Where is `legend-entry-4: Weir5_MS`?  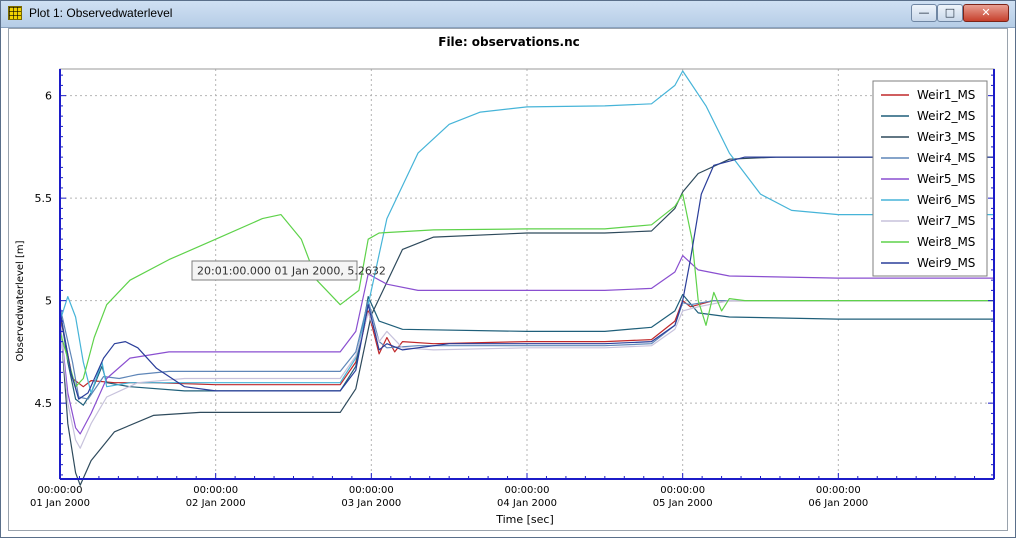
legend-entry-4: Weir5_MS is located at coordinates (946, 179).